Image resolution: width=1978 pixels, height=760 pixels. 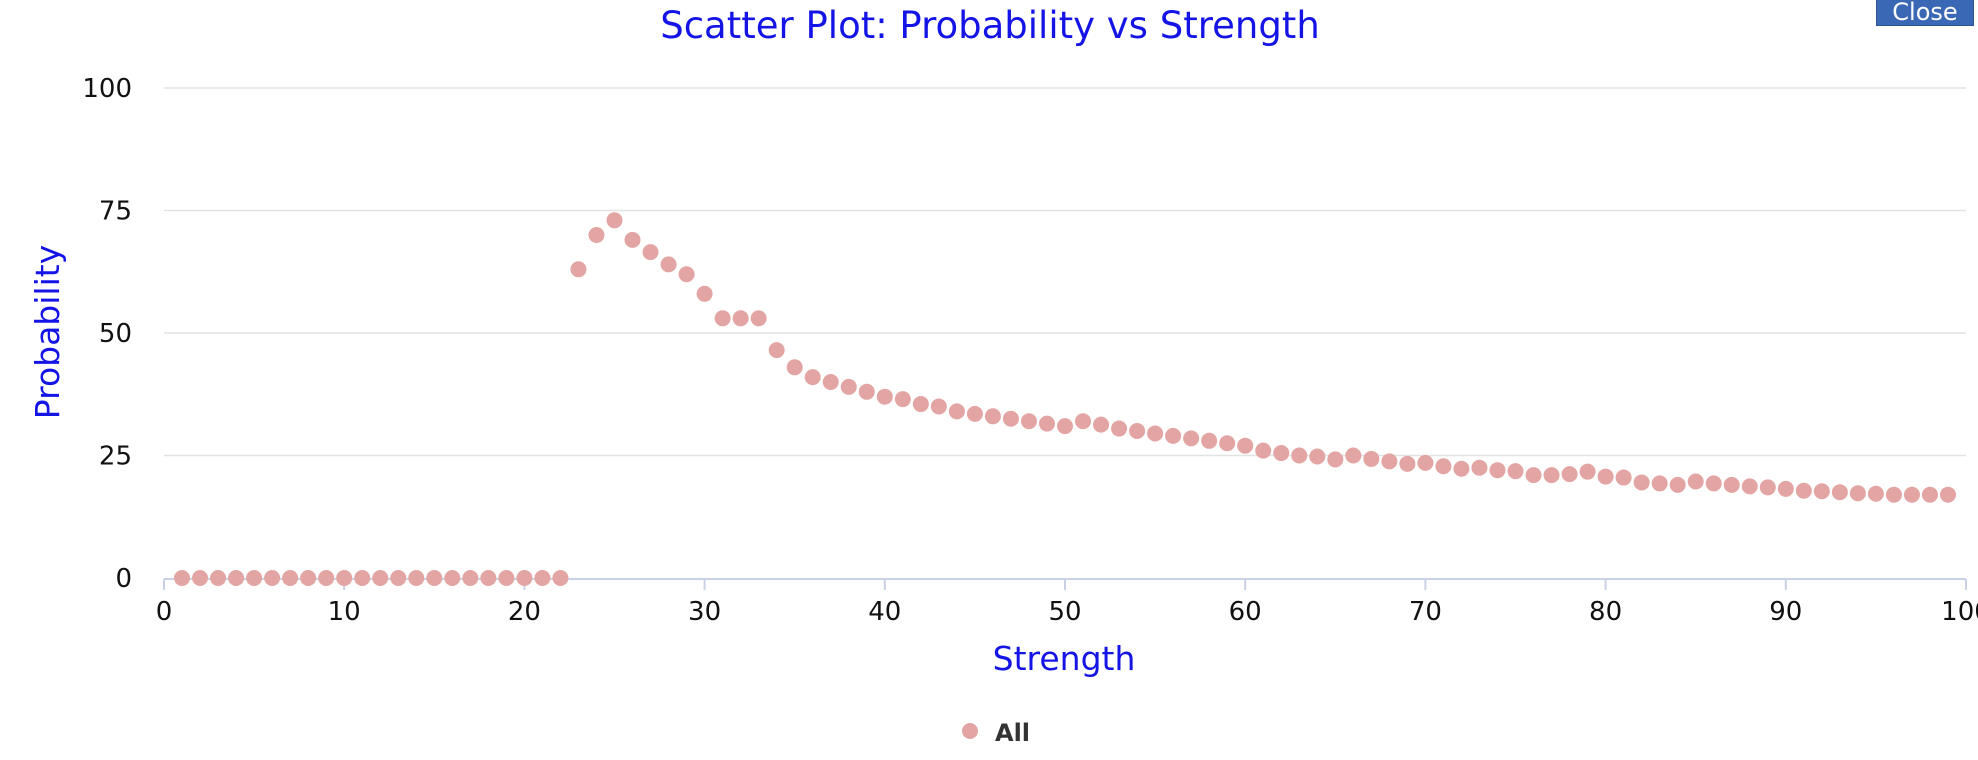 What do you see at coordinates (1064, 658) in the screenshot?
I see `x-axis-title: Strength` at bounding box center [1064, 658].